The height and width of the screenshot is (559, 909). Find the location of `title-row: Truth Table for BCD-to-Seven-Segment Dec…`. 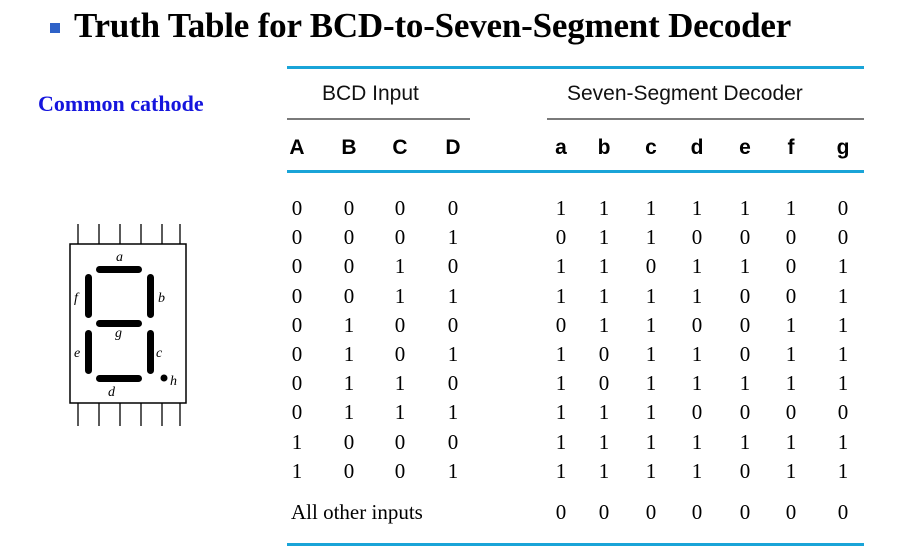

title-row: Truth Table for BCD-to-Seven-Segment Dec… is located at coordinates (420, 26).